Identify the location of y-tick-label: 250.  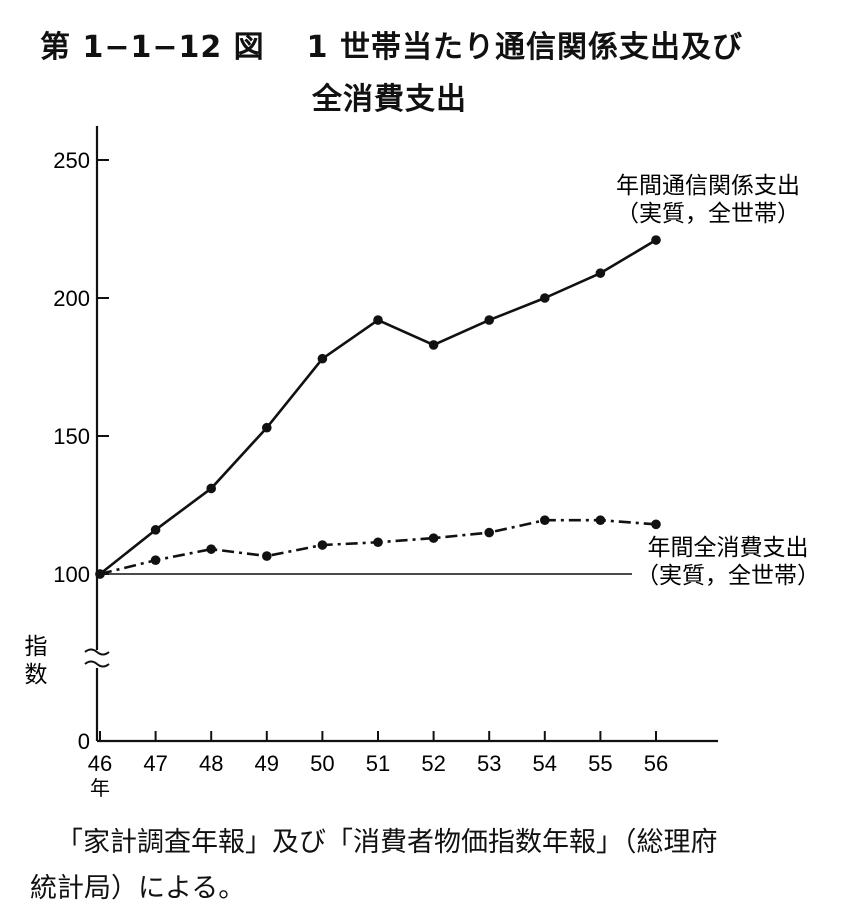
(71, 160).